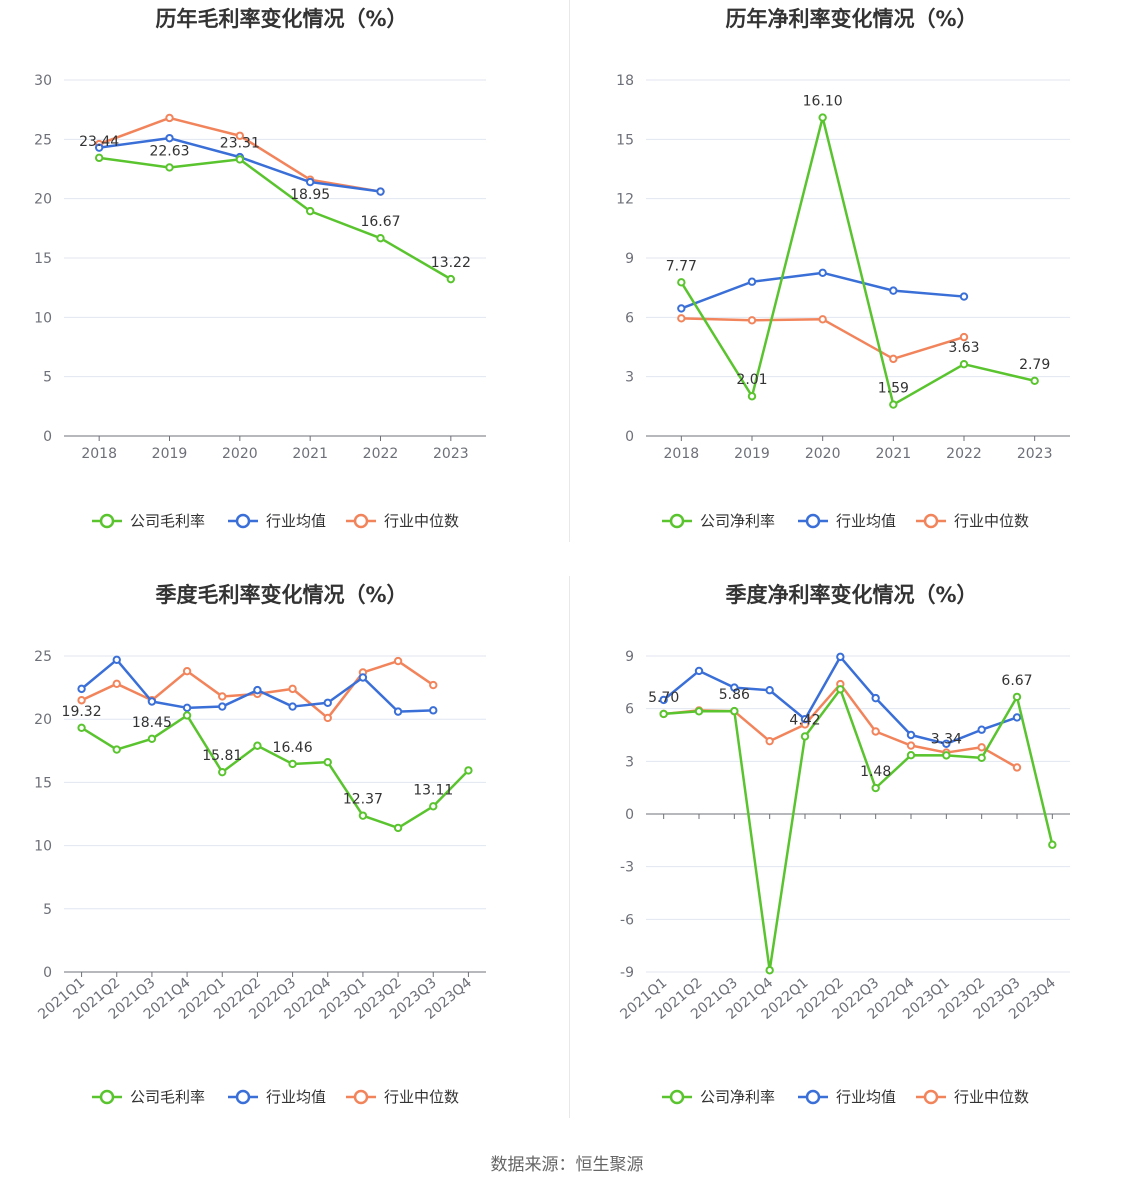 The width and height of the screenshot is (1134, 1188). I want to click on y-tick-label: 25, so click(43, 140).